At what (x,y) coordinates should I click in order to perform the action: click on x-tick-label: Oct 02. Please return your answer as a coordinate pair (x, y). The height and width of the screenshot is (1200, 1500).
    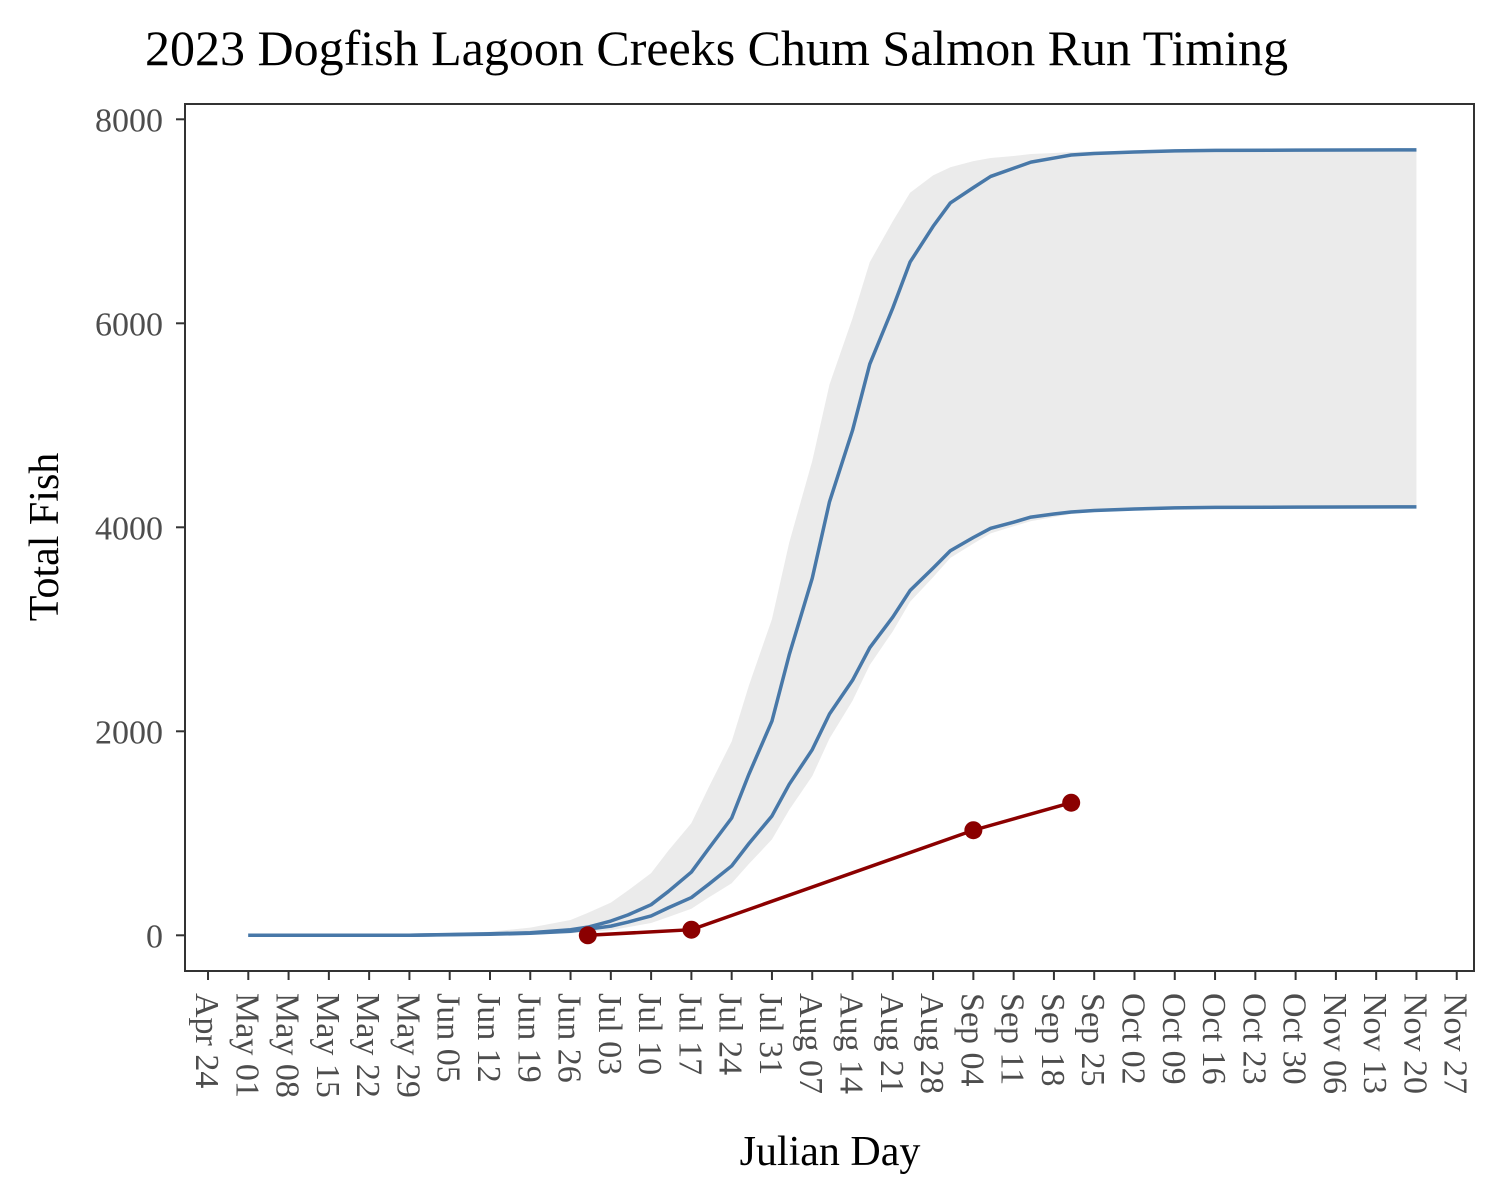
    Looking at the image, I should click on (1132, 1039).